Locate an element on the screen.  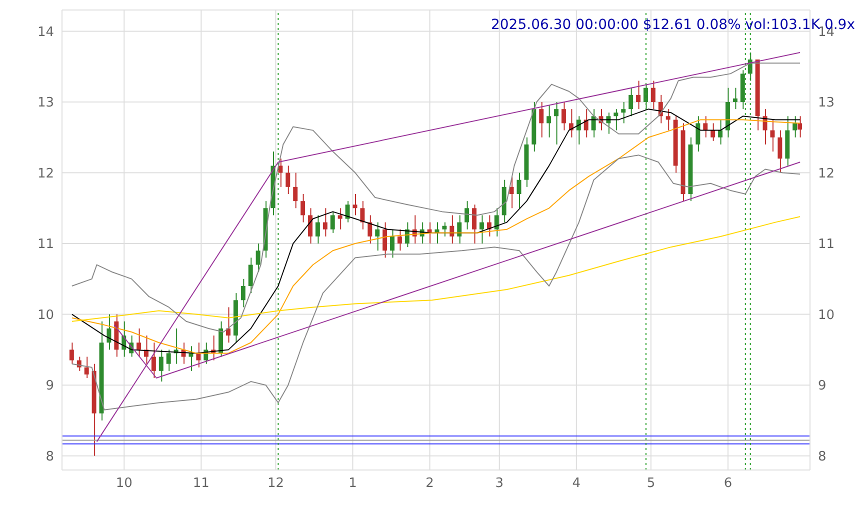
y-tick-label: 8 is located at coordinates (50, 456).